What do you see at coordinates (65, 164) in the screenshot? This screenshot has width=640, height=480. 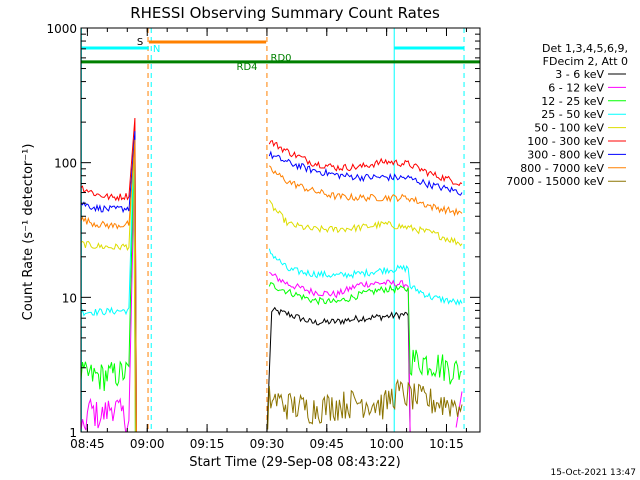 I see `y-tick-label: 100` at bounding box center [65, 164].